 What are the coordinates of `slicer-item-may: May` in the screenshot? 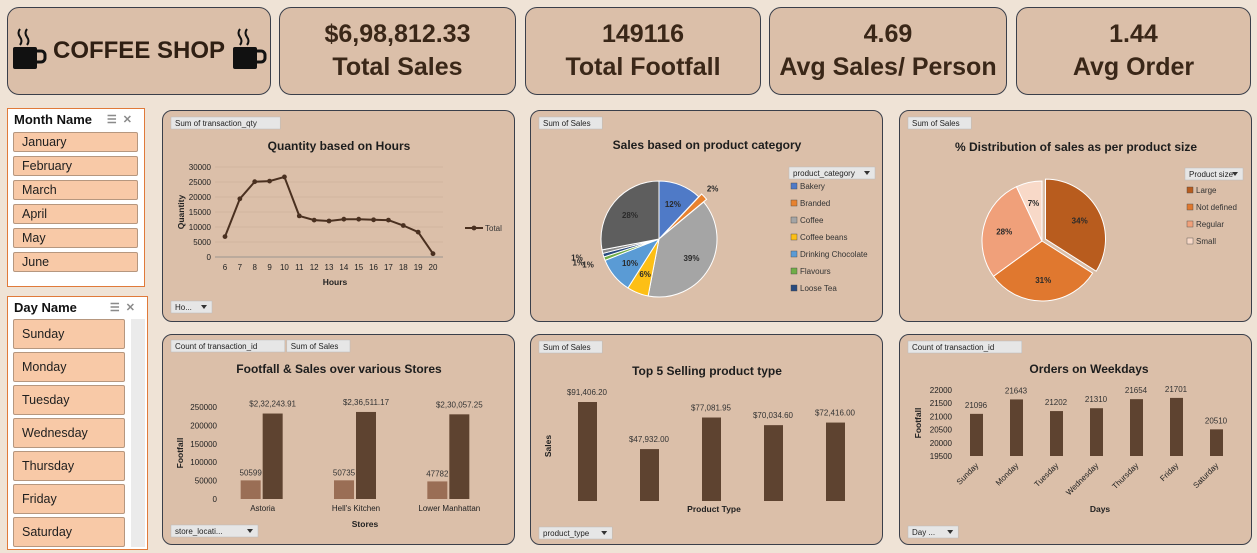 It's located at (75, 238).